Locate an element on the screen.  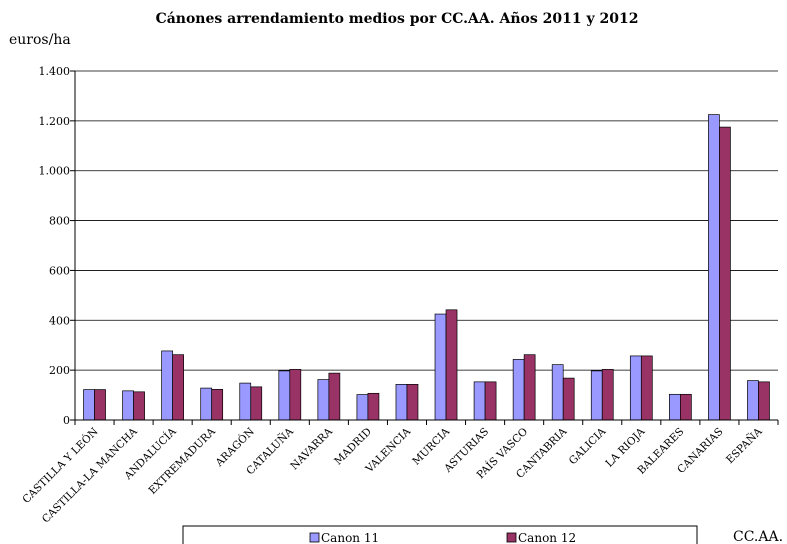
y-tick-label: 400 is located at coordinates (59, 320).